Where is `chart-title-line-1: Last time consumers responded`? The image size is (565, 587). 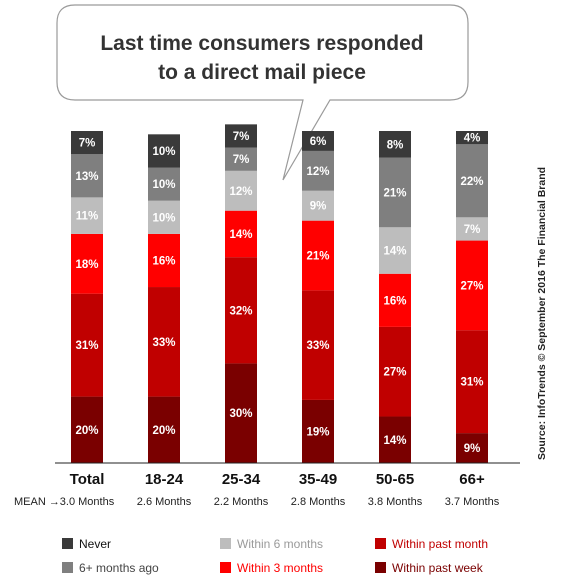 chart-title-line-1: Last time consumers responded is located at coordinates (261, 43).